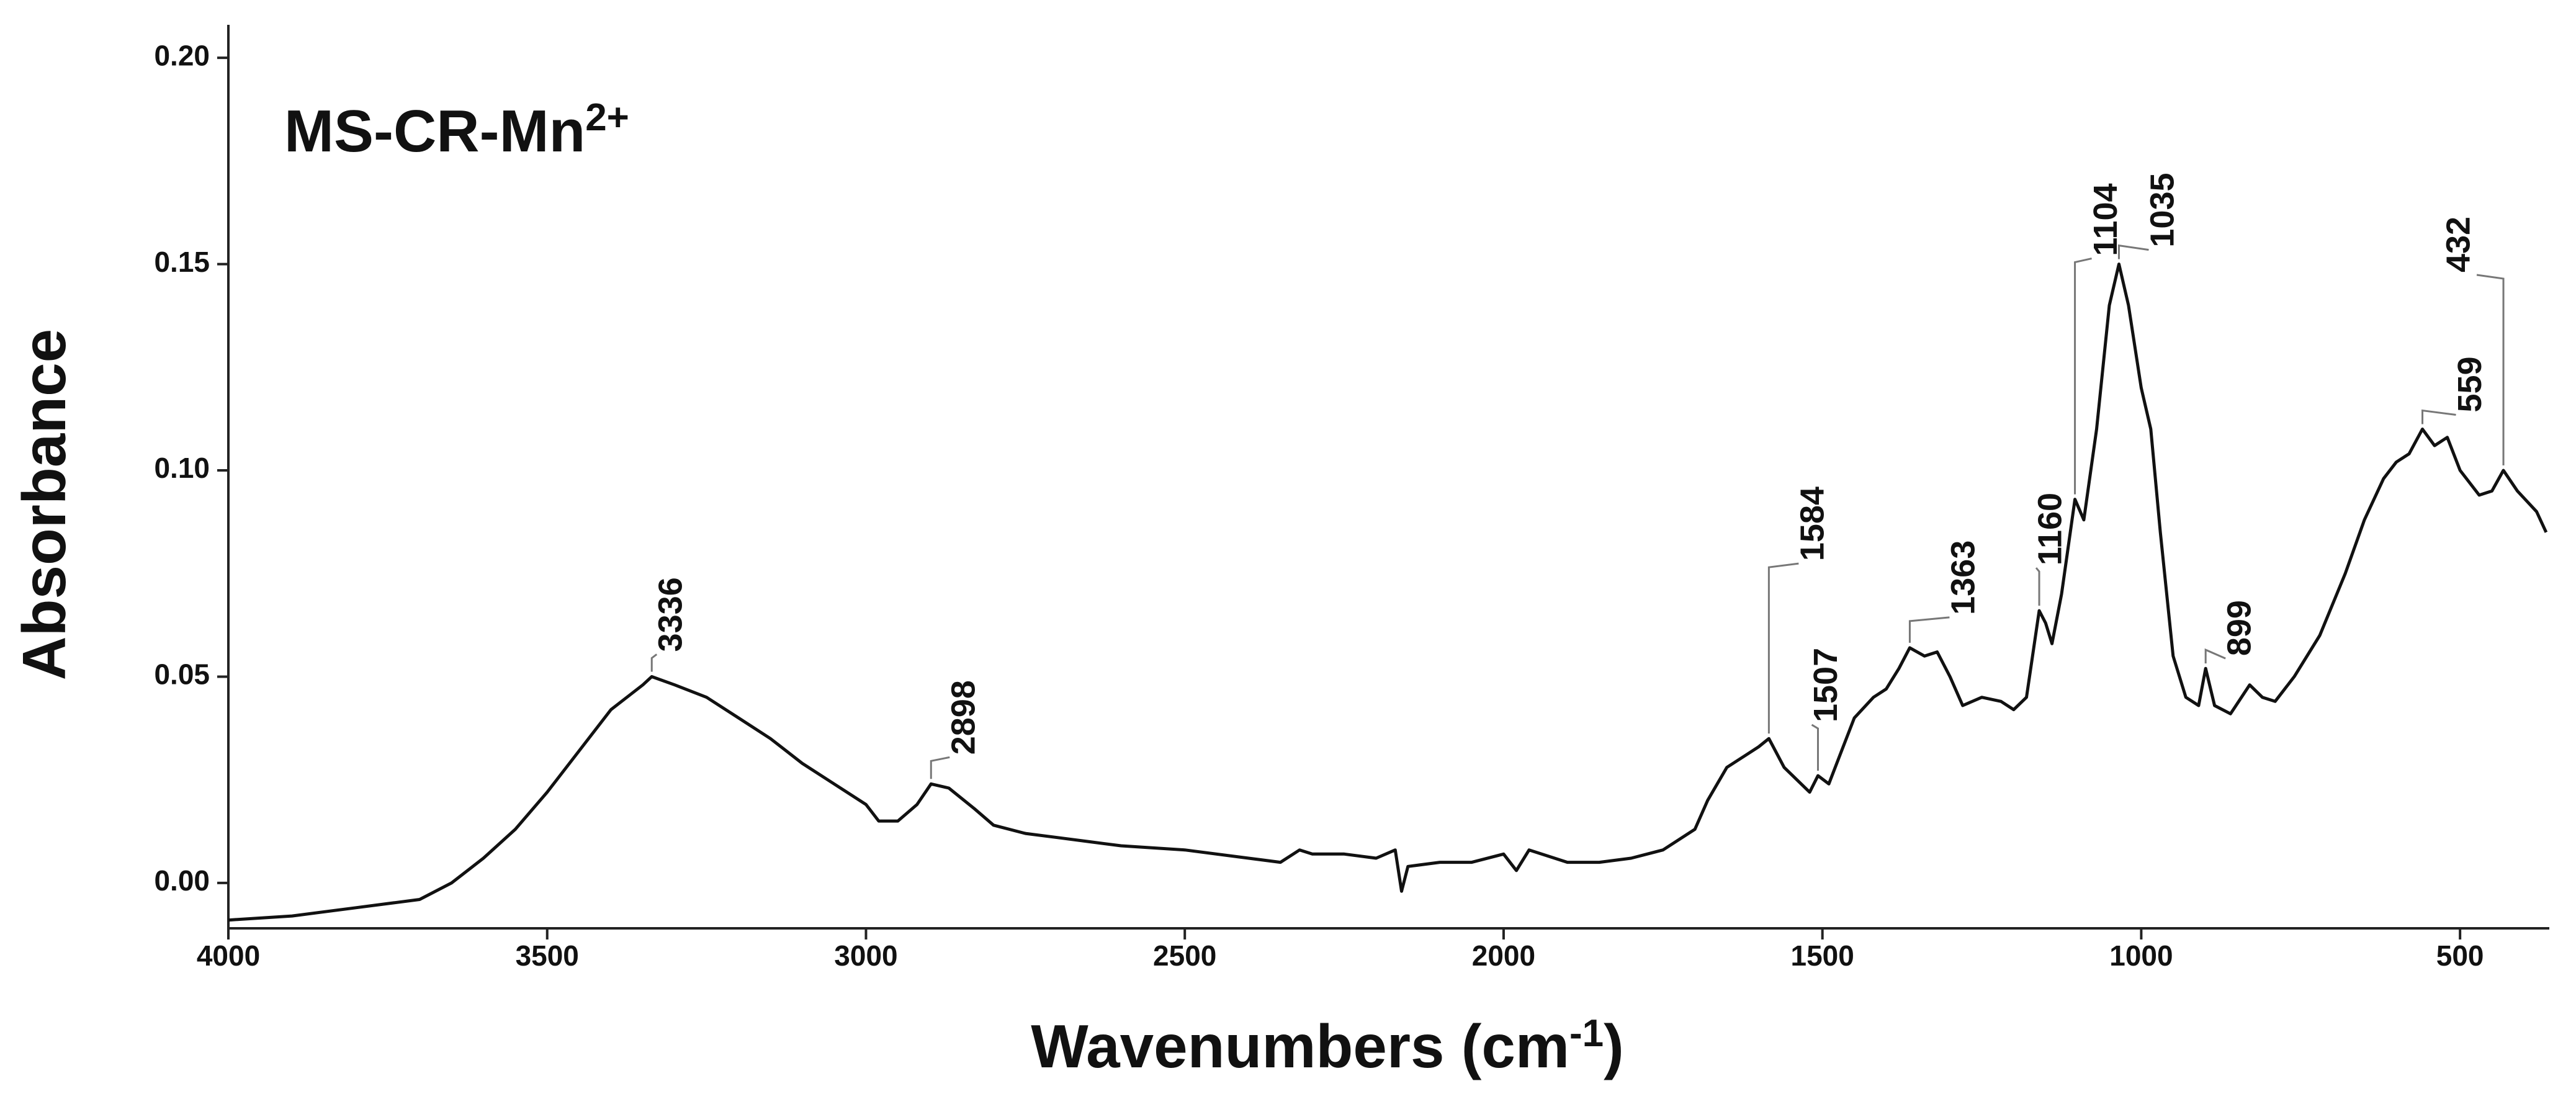  What do you see at coordinates (1826, 685) in the screenshot?
I see `peak-label: 1507` at bounding box center [1826, 685].